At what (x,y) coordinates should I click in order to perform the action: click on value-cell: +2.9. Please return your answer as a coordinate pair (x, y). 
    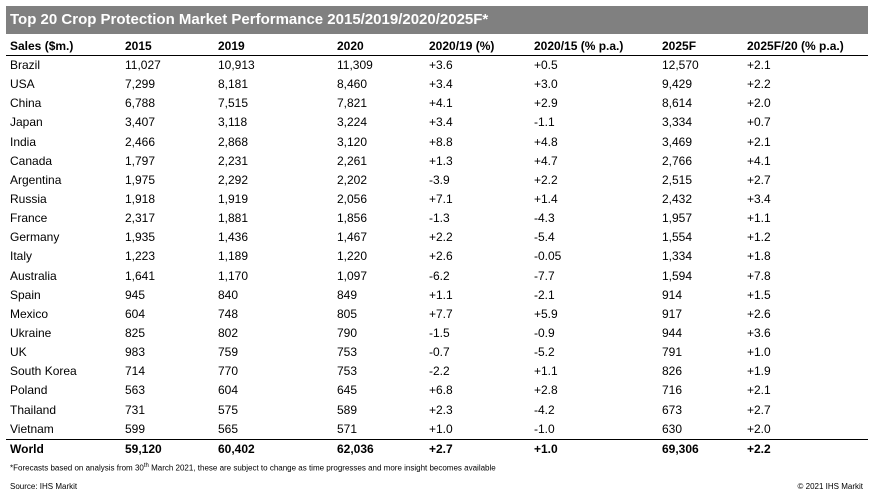
    Looking at the image, I should click on (546, 103).